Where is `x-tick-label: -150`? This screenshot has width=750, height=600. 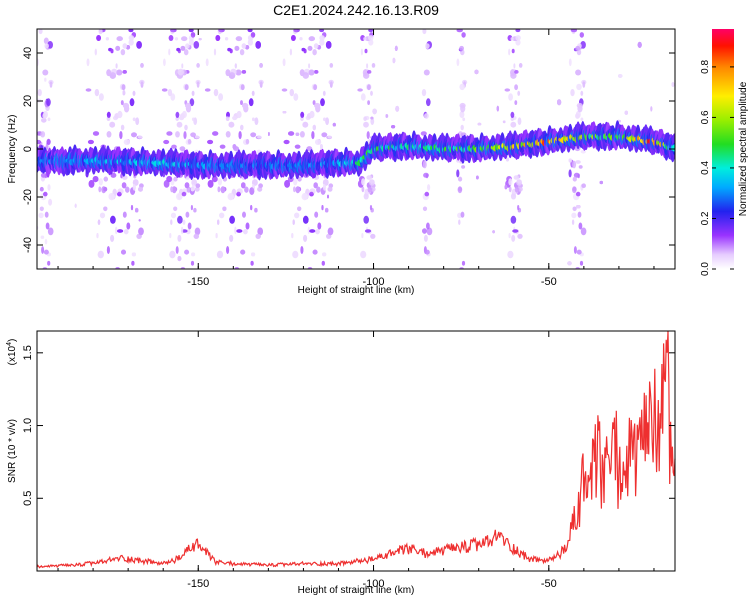 x-tick-label: -150 is located at coordinates (198, 282).